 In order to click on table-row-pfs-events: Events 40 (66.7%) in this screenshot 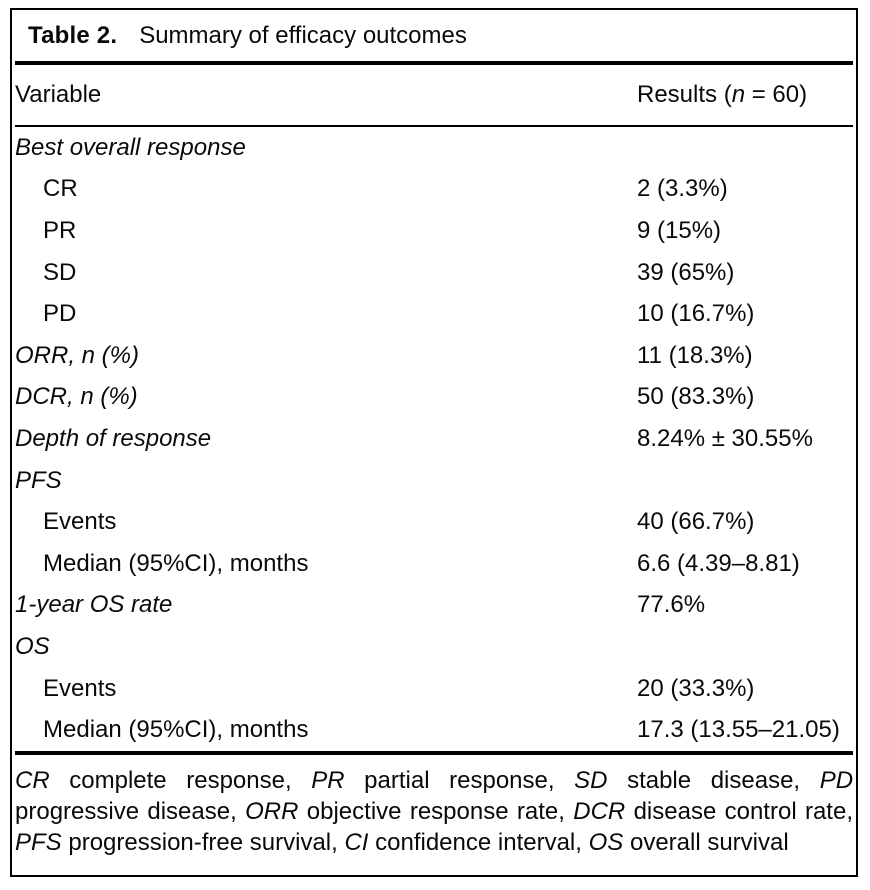, I will do `click(434, 522)`.